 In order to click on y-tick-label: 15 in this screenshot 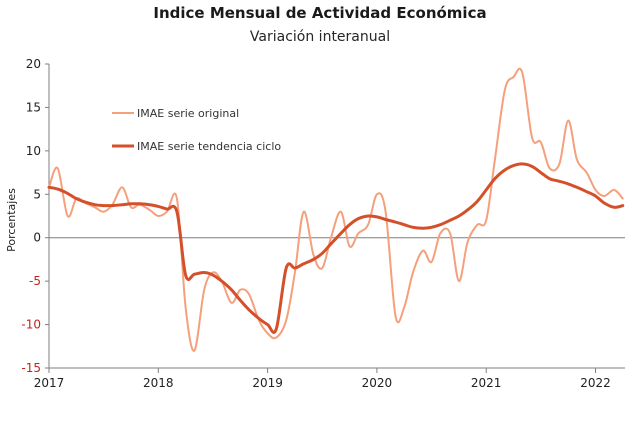, I will do `click(33, 107)`.